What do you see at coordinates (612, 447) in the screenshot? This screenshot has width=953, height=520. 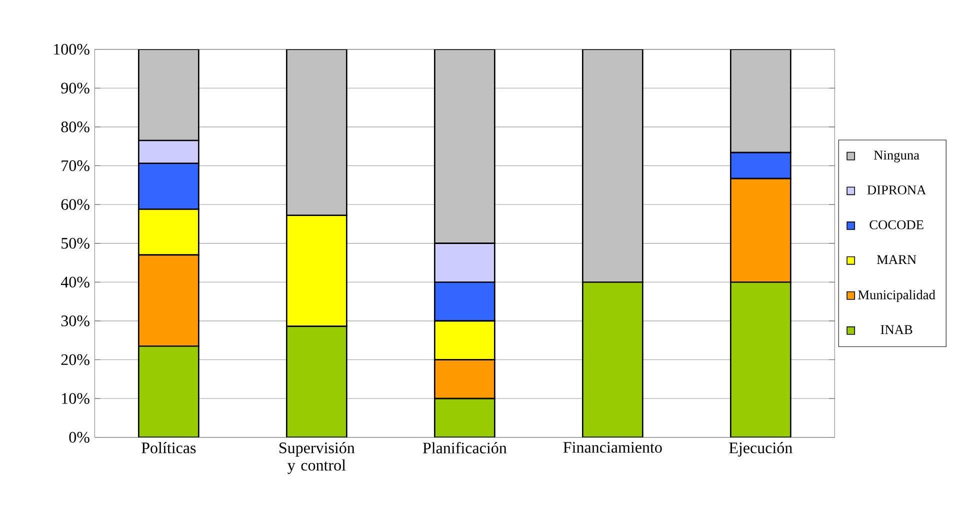 I see `x-tick-label: Financiamiento` at bounding box center [612, 447].